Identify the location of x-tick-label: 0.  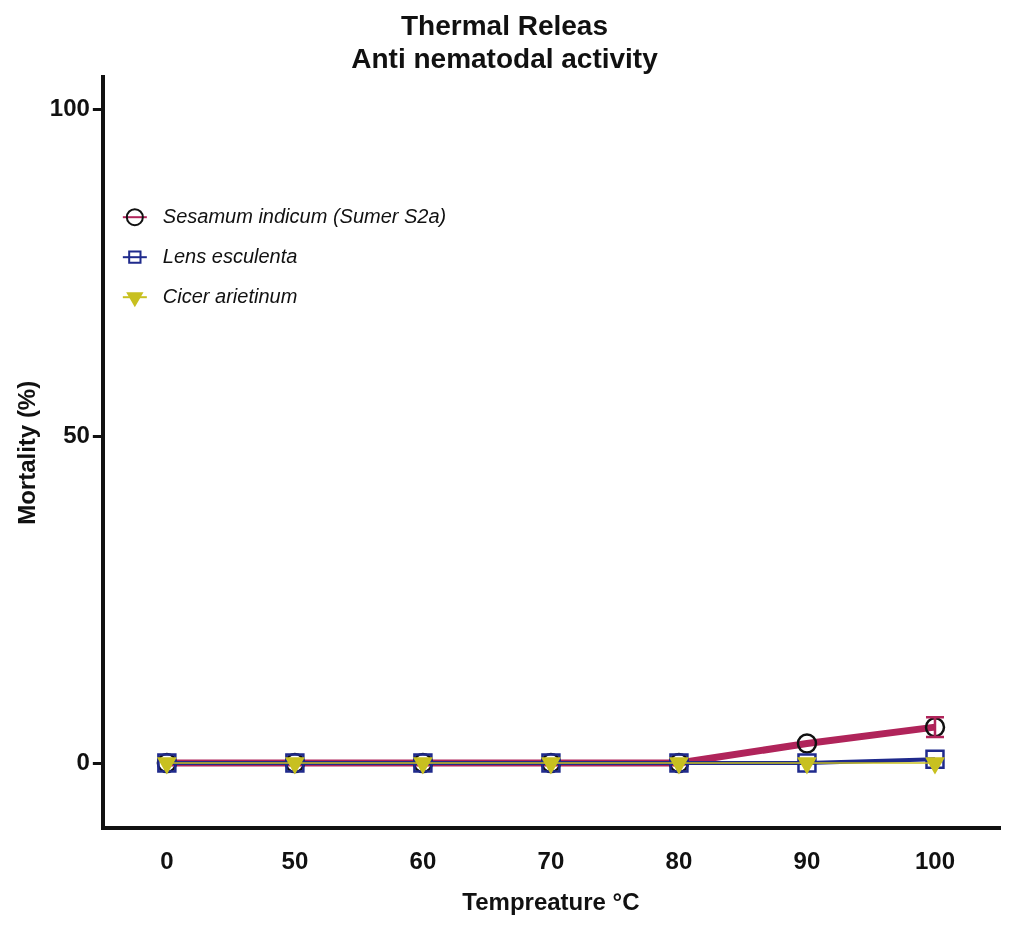
(167, 861).